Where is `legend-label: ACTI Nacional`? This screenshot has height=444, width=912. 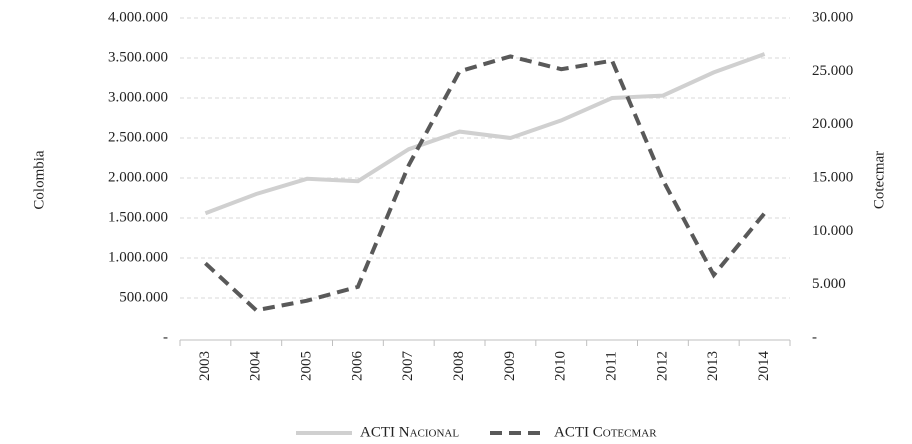
legend-label: ACTI Nacional is located at coordinates (409, 432).